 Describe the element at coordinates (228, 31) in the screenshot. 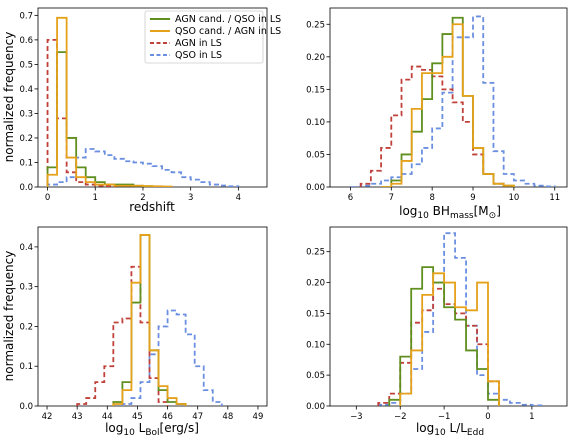

I see `legend-label-qso-cand: QSO cand. / AGN in LS` at that location.